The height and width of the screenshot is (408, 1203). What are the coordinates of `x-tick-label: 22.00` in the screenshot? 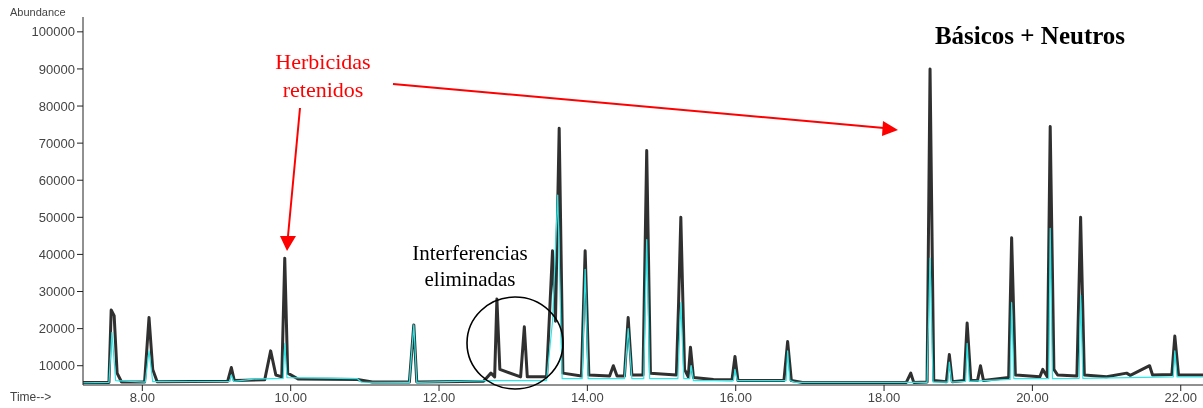 It's located at (1181, 398).